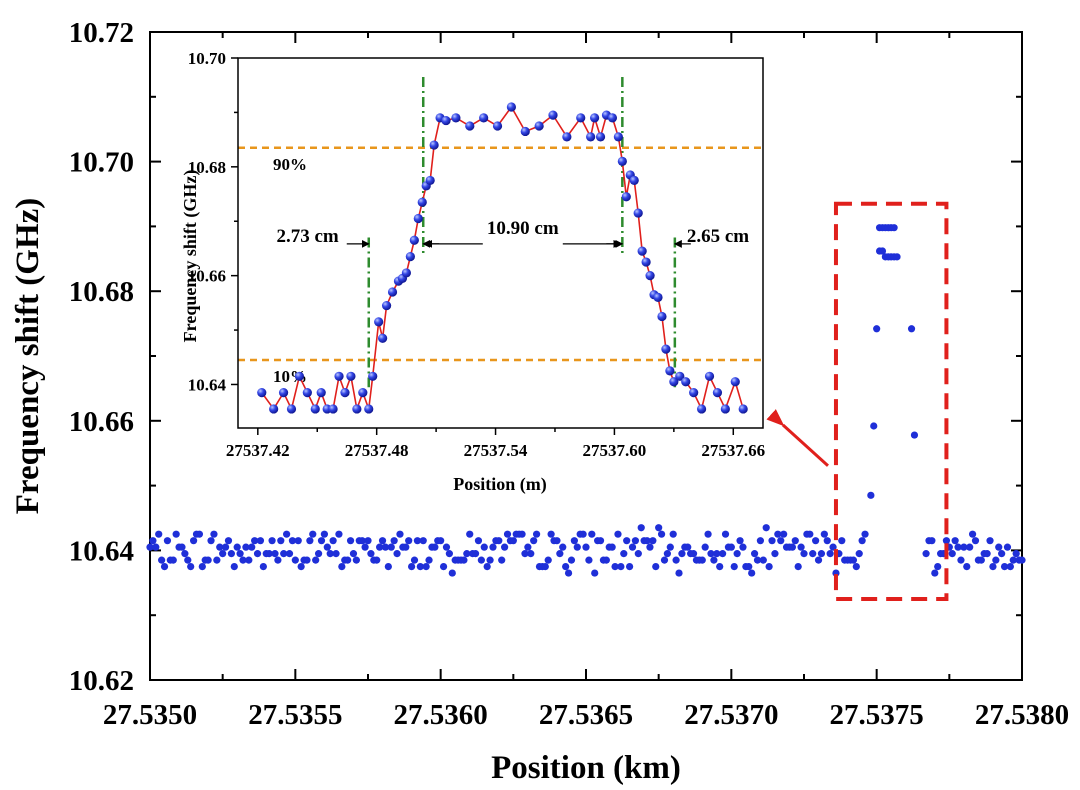  I want to click on inset-x-tick-label: 27537.60, so click(615, 450).